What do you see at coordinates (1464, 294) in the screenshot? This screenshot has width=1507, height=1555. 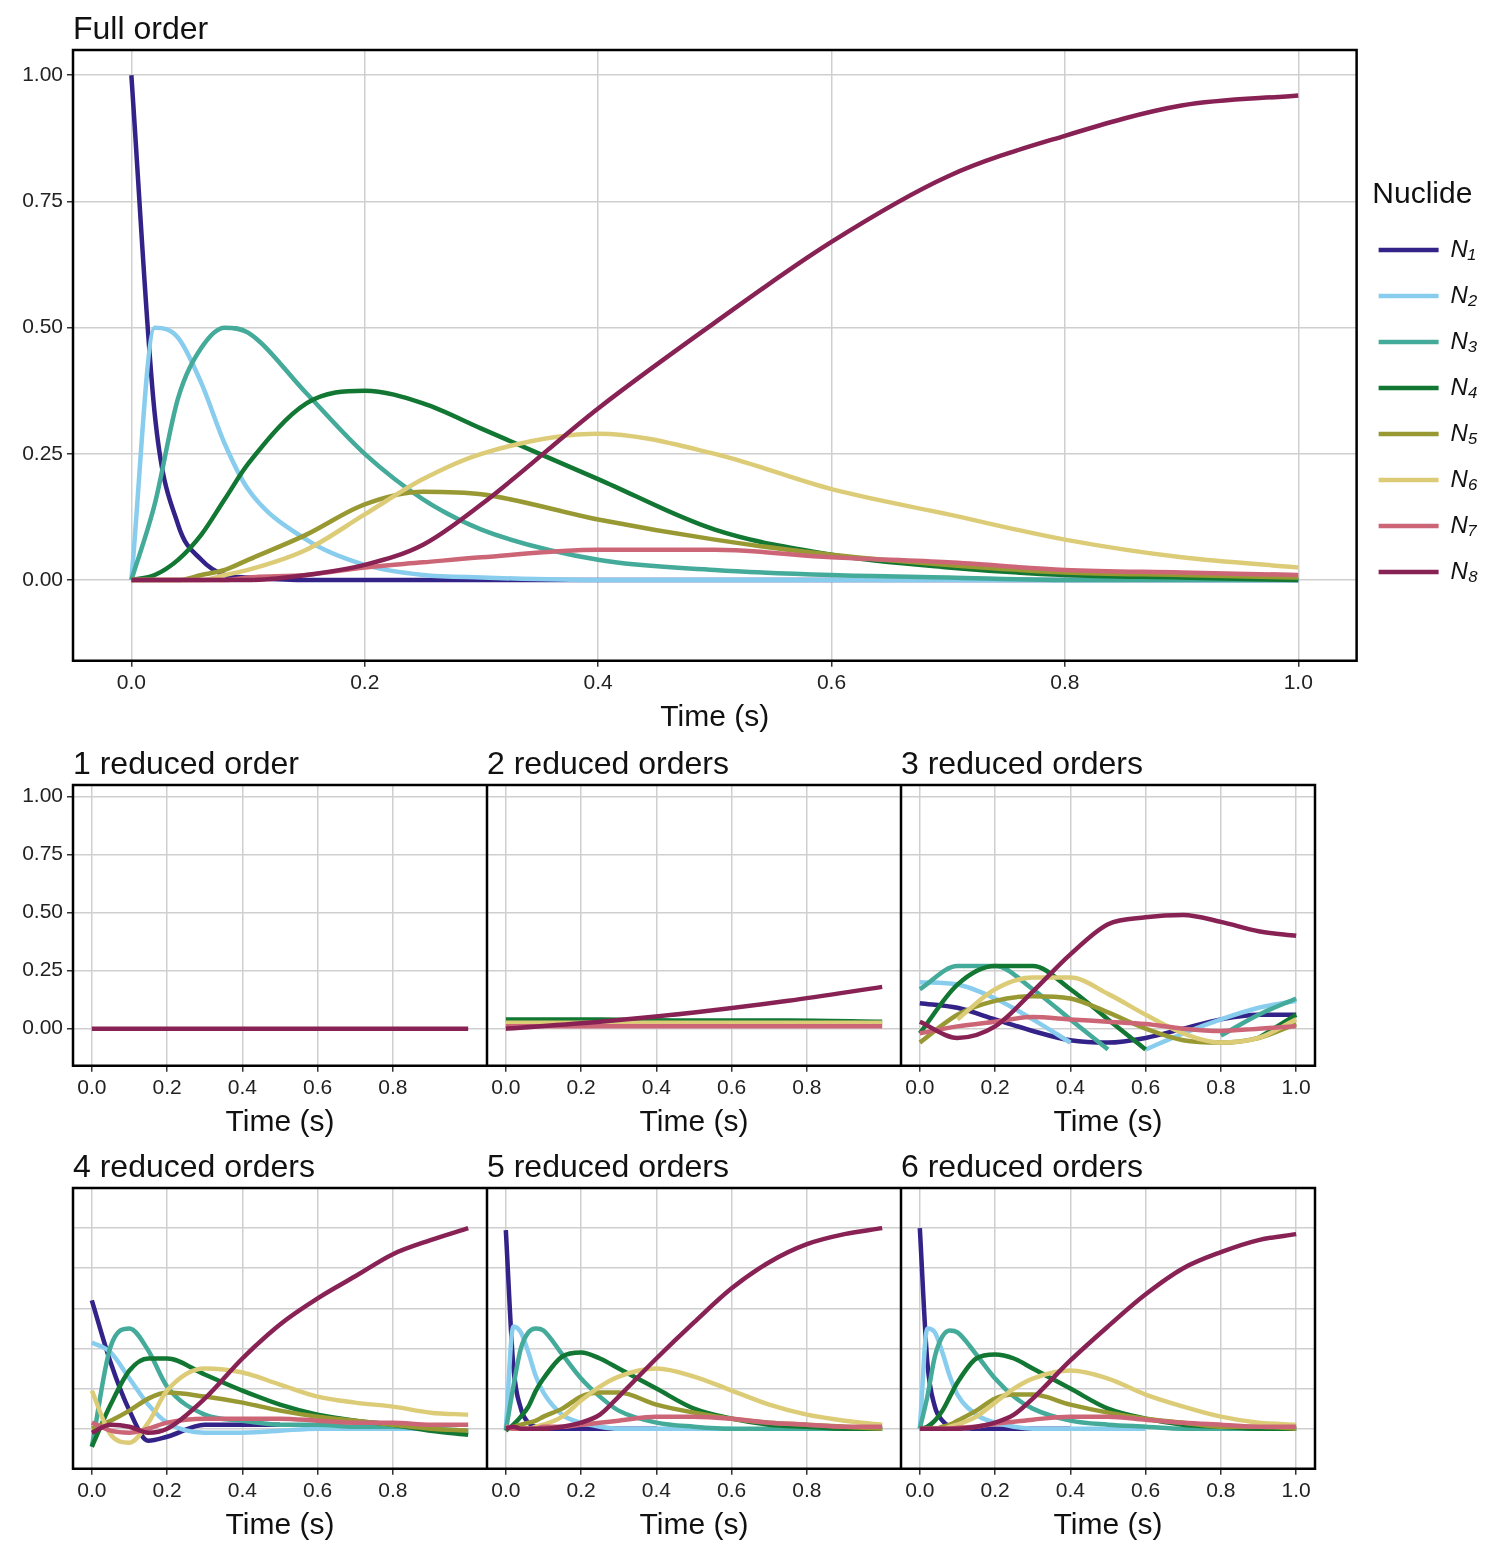 I see `legend-label: N₂` at bounding box center [1464, 294].